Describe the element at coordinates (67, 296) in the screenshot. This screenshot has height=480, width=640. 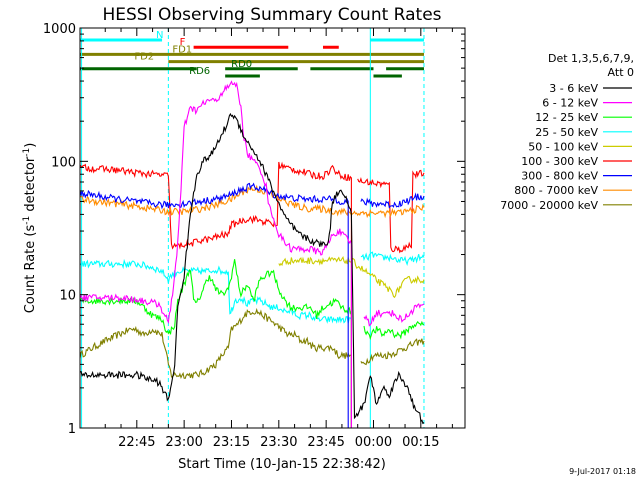
I see `y-tick-label: 10` at that location.